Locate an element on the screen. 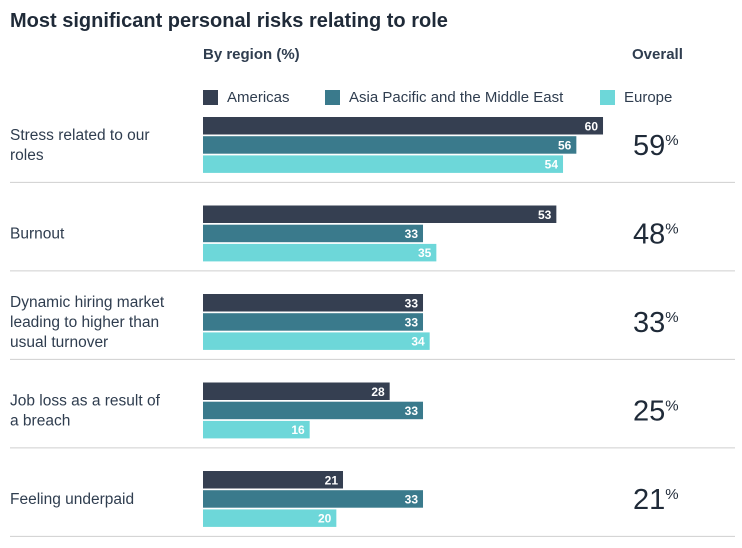 The image size is (742, 548). bar-value-label: 56 is located at coordinates (565, 145).